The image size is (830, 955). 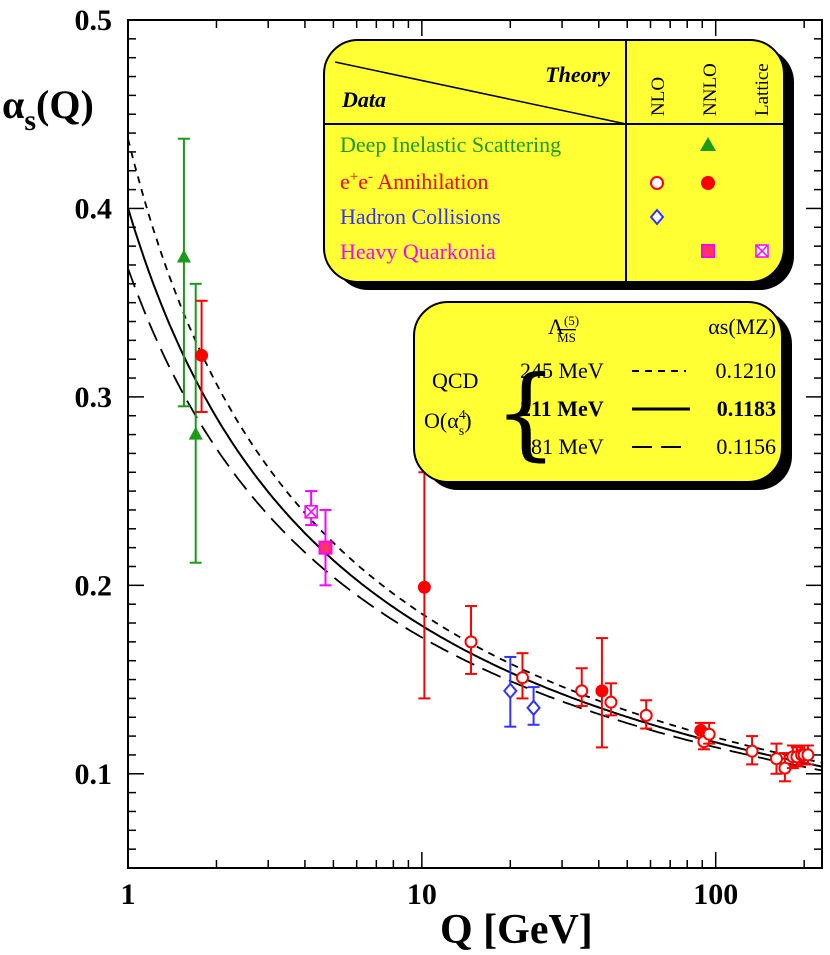 I want to click on y-axis-title: αs(Q), so click(x=48, y=109).